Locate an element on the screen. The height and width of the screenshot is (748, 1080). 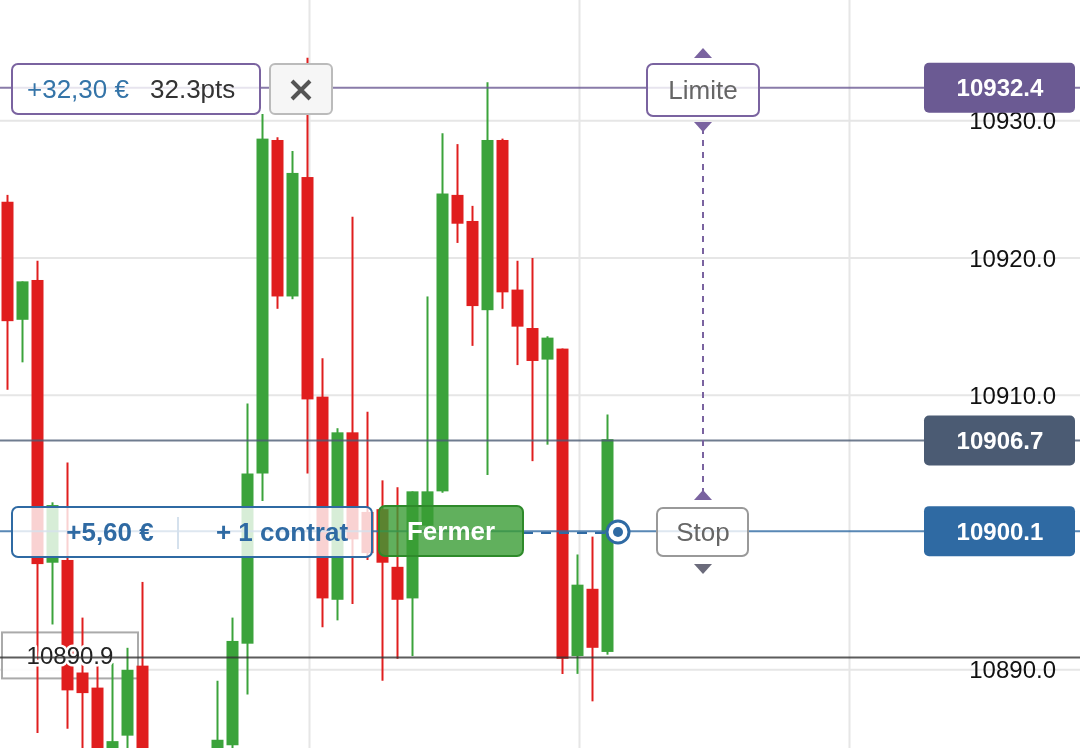
ref-line-label: 10906.7 is located at coordinates (1000, 441).